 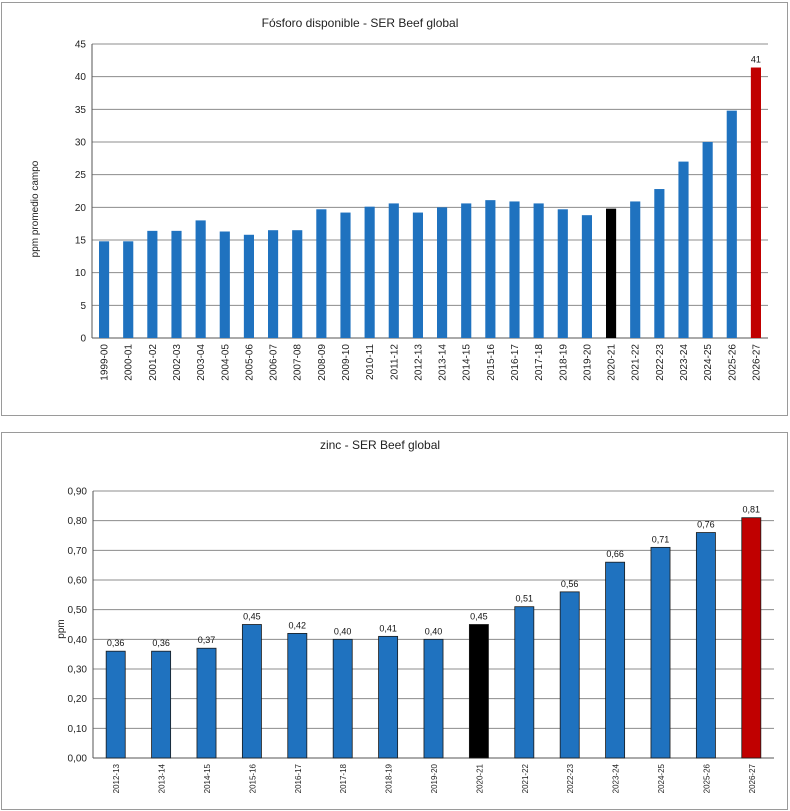 What do you see at coordinates (706, 525) in the screenshot?
I see `data-label: 0,76` at bounding box center [706, 525].